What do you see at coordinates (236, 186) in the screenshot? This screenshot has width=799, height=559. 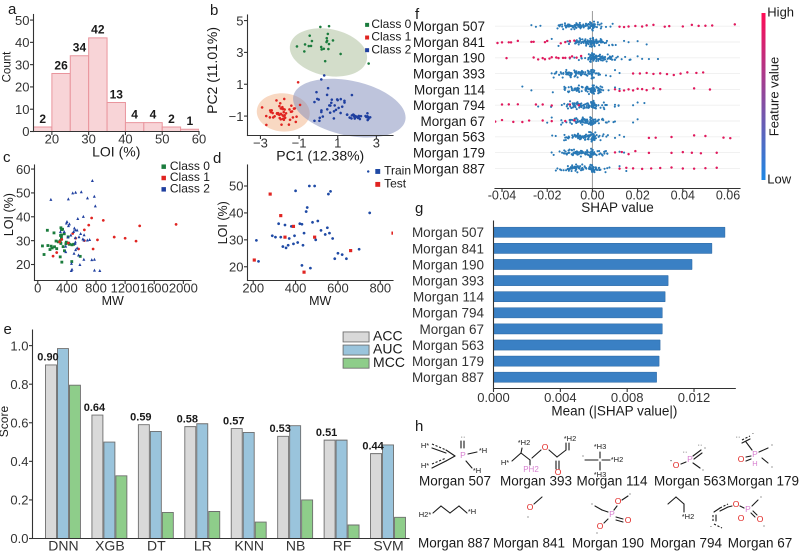 I see `svg-text: 50` at bounding box center [236, 186].